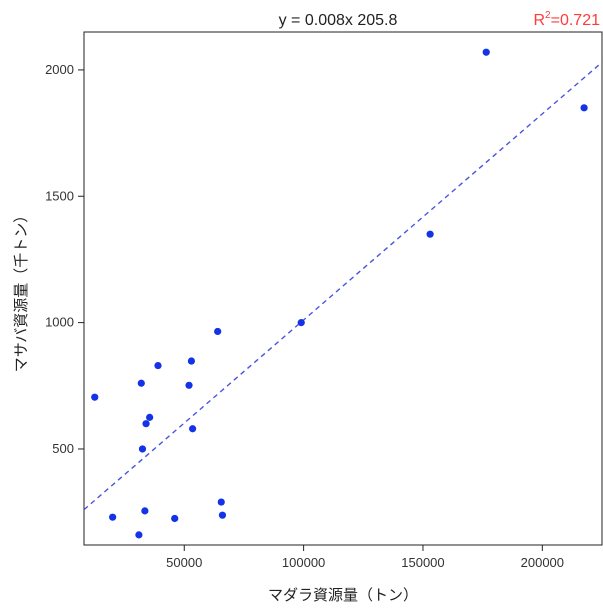 The width and height of the screenshot is (603, 612). Describe the element at coordinates (59, 195) in the screenshot. I see `y-tick-label: 1500` at that location.